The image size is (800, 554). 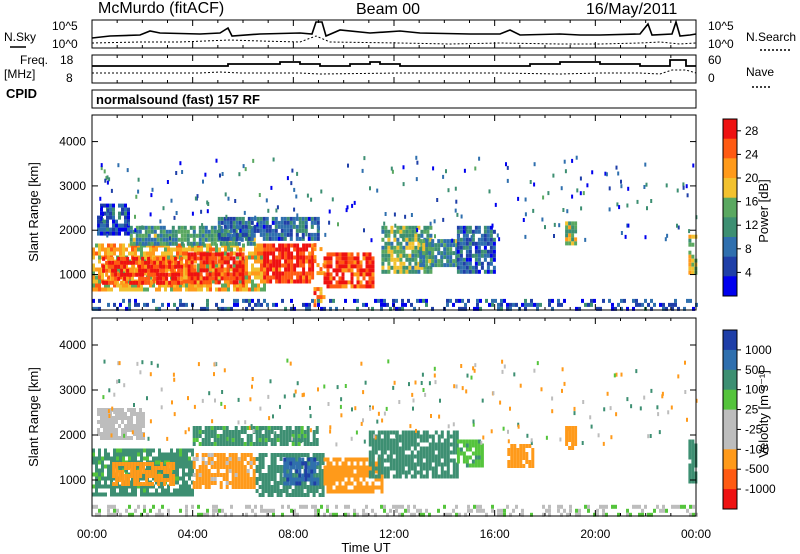 I want to click on noise-search-line, so click(x=394, y=40).